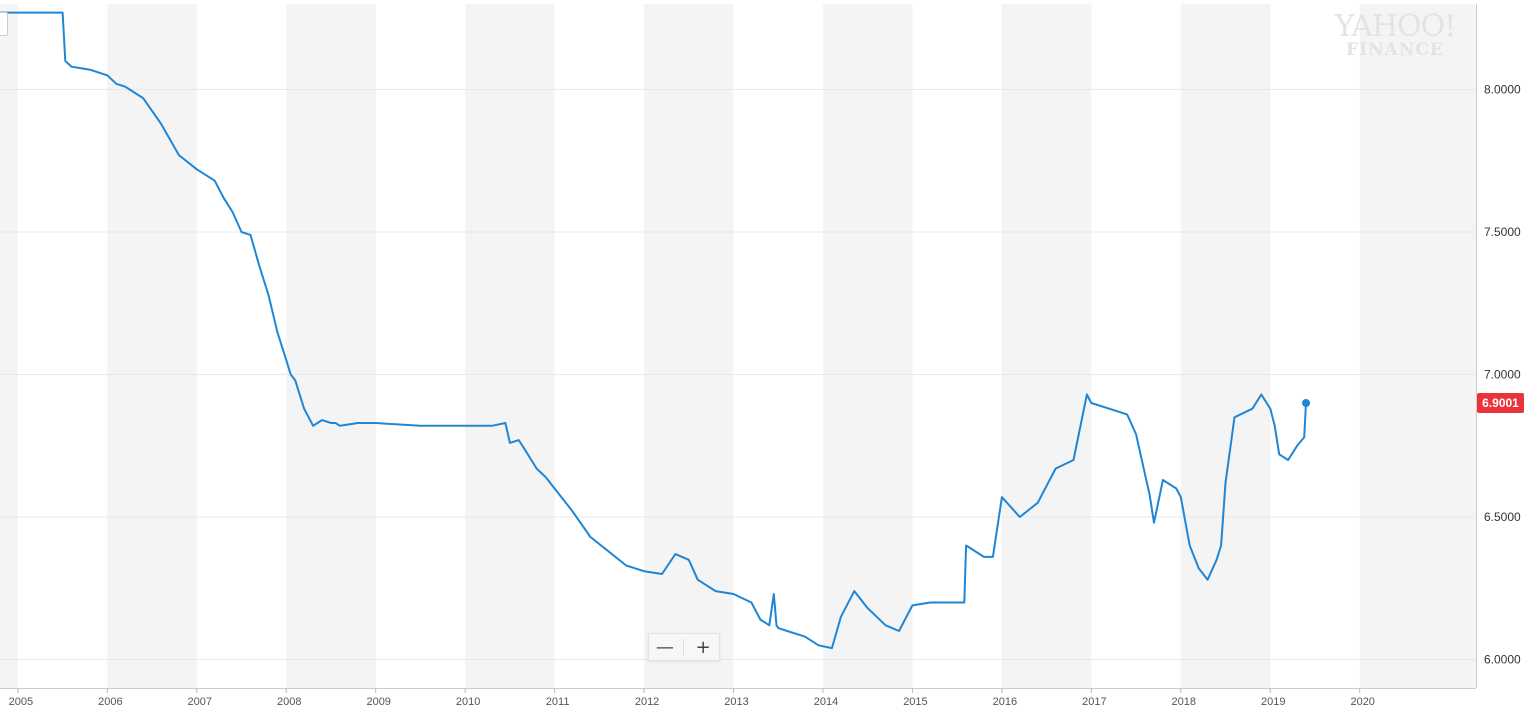 Image resolution: width=1529 pixels, height=727 pixels. What do you see at coordinates (703, 647) in the screenshot?
I see `zoom-in-button: +` at bounding box center [703, 647].